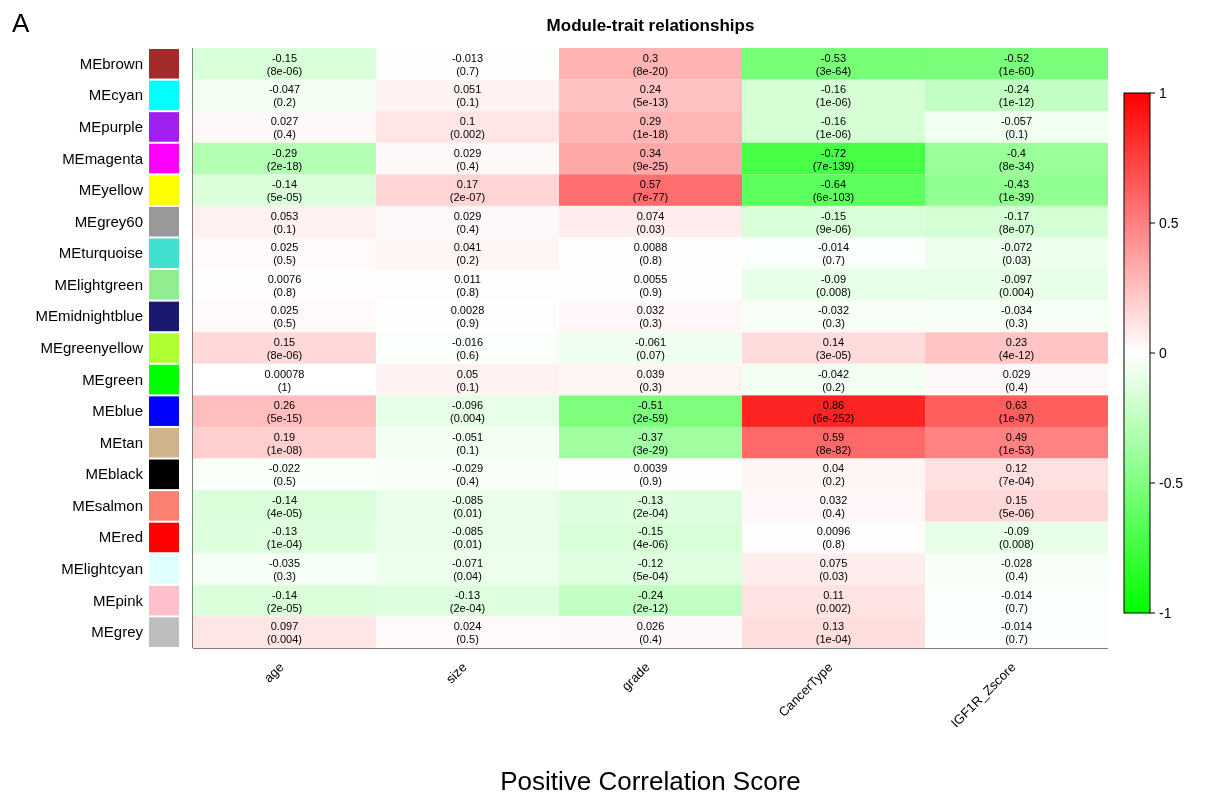  I want to click on data-label: -0.034 (0.3), so click(1016, 317).